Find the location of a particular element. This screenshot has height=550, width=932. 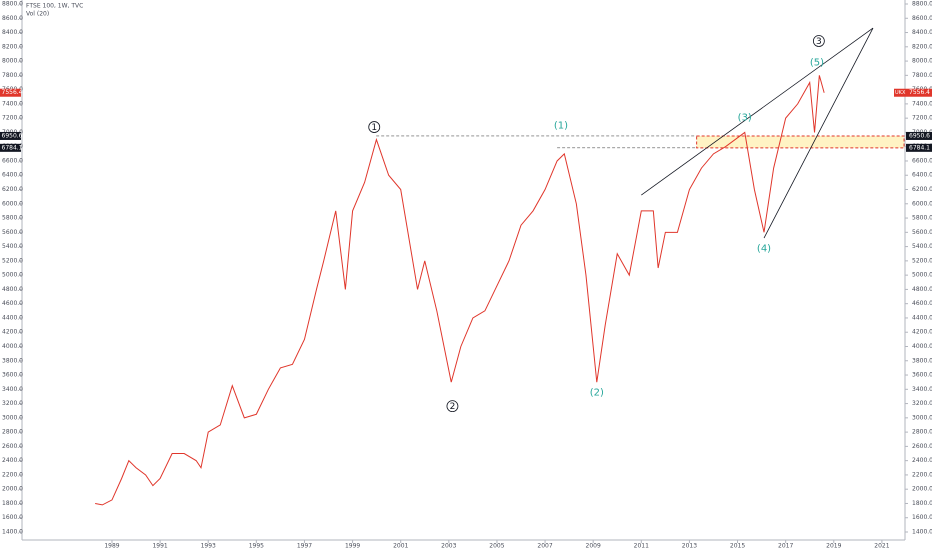

symbol-label: UKX is located at coordinates (900, 93).